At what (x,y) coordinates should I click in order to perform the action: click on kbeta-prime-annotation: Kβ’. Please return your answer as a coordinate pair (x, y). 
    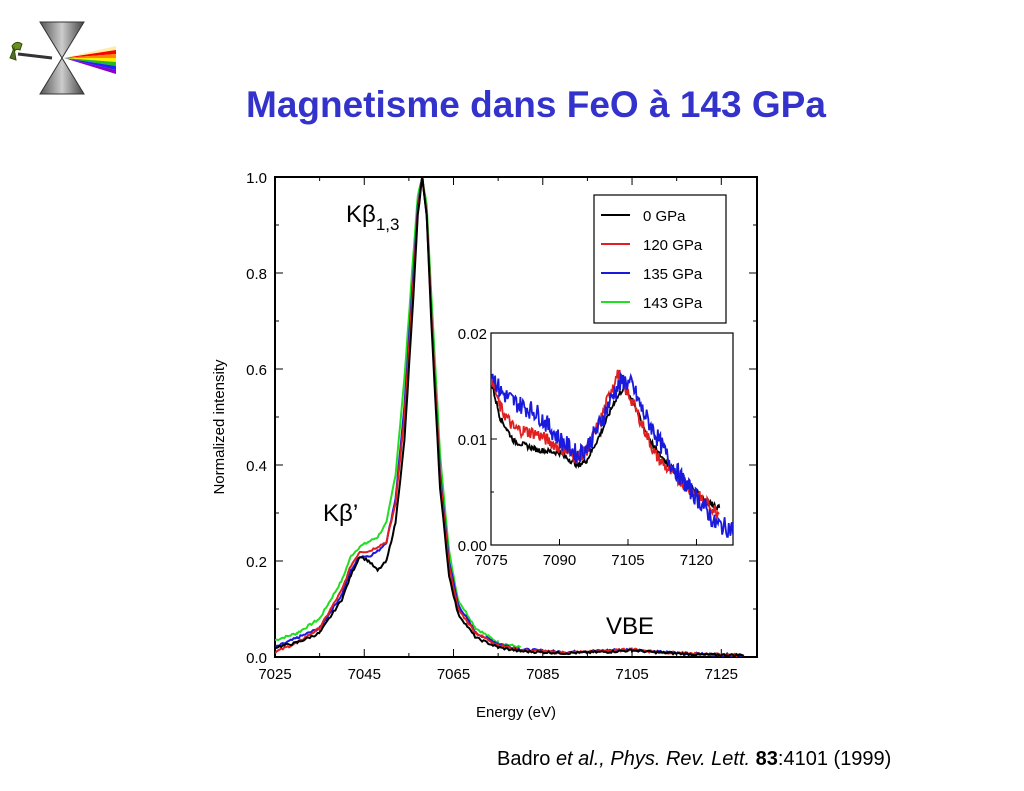
    Looking at the image, I should click on (340, 513).